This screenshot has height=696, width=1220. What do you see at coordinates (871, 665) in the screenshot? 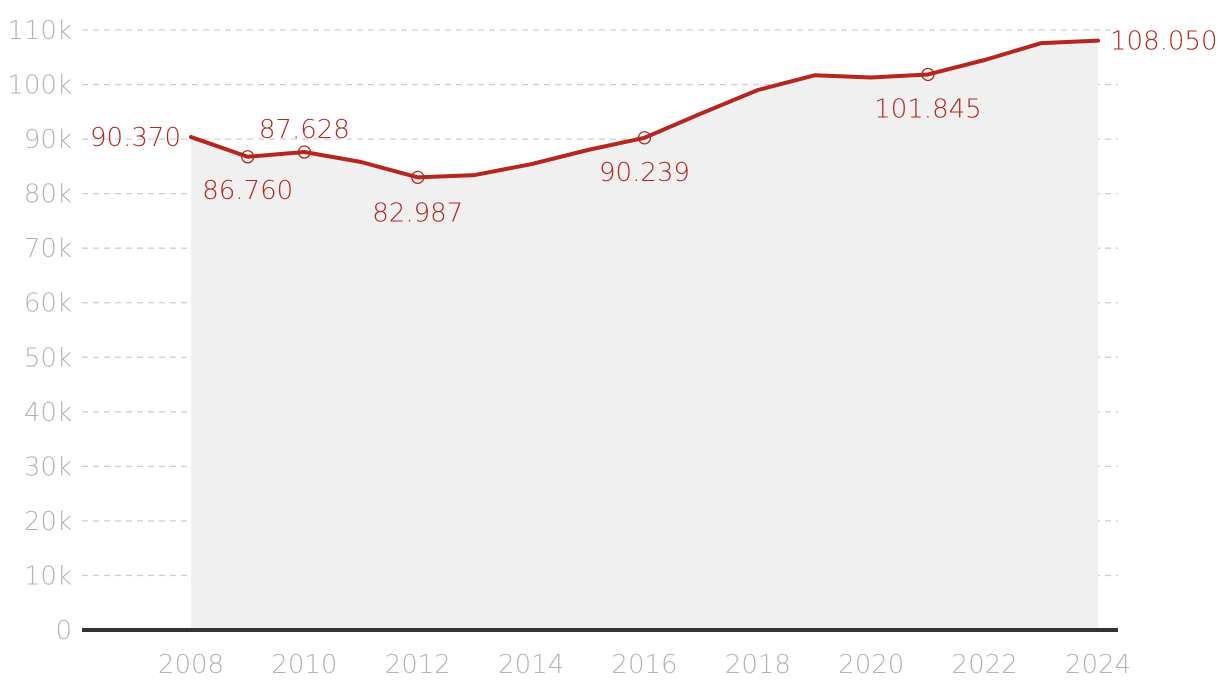
I see `x-tick-label: 2020` at bounding box center [871, 665].